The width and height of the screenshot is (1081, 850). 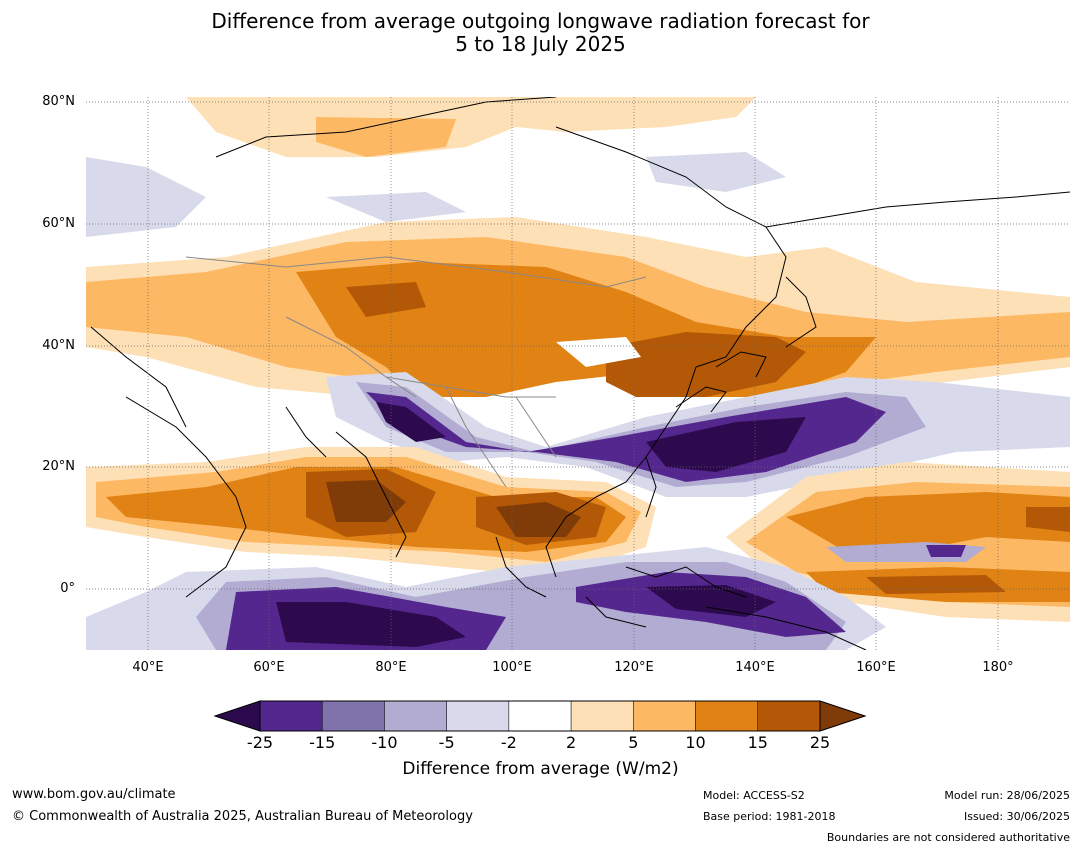 I want to click on colorbar, so click(x=540, y=716).